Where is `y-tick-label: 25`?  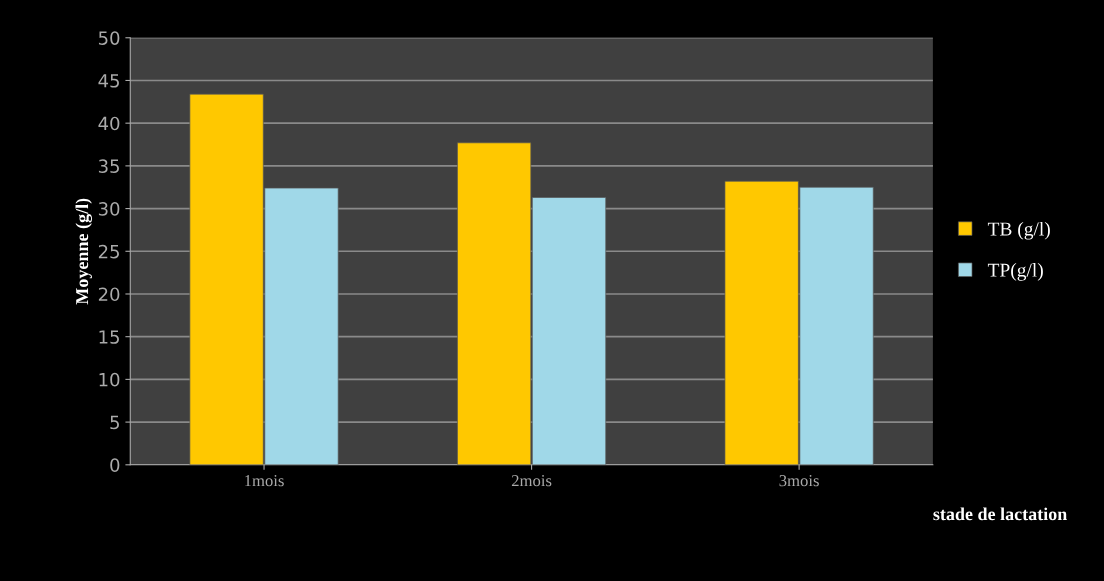
y-tick-label: 25 is located at coordinates (108, 251).